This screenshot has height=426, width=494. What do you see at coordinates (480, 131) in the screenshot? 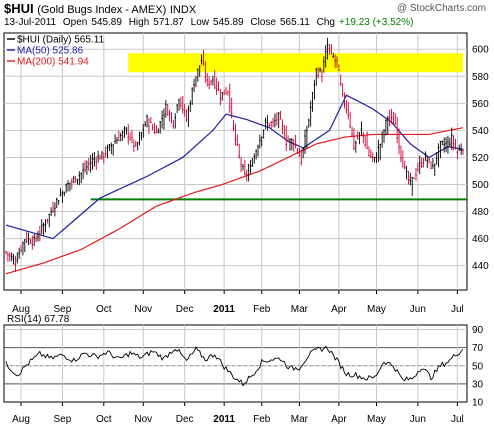
I see `price-tick-label: 540` at bounding box center [480, 131].